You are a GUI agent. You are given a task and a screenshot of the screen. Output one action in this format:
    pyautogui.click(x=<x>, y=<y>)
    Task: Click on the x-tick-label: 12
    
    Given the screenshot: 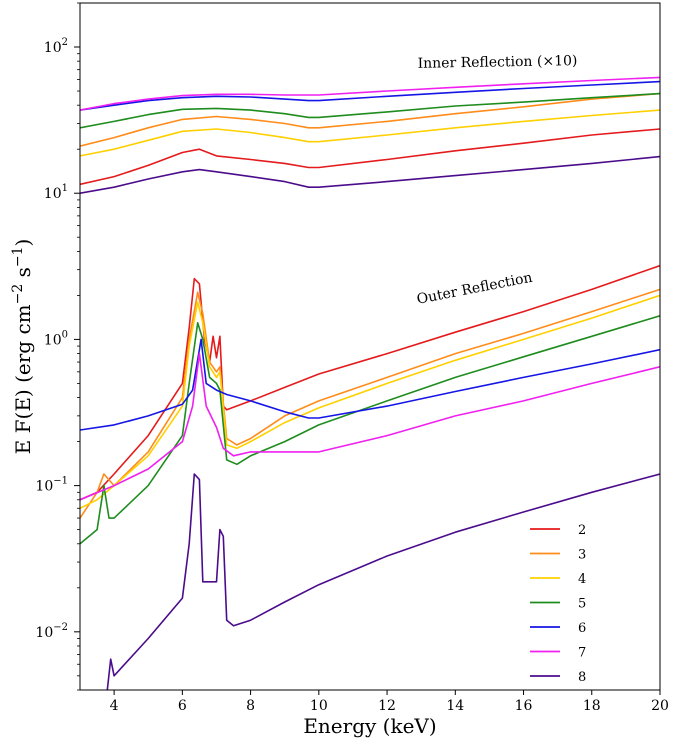 What is the action you would take?
    pyautogui.click(x=387, y=706)
    